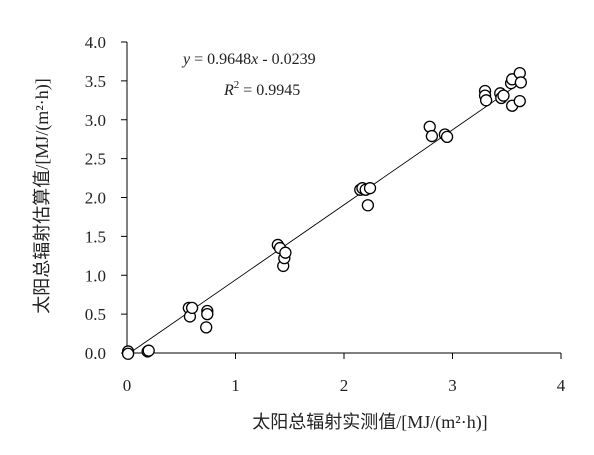  What do you see at coordinates (95, 353) in the screenshot?
I see `y-tick-label: 0.0` at bounding box center [95, 353].